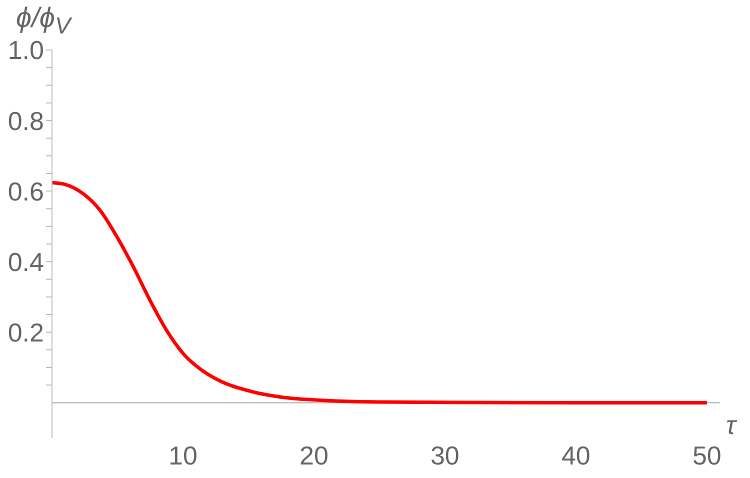 This screenshot has height=478, width=750. I want to click on y-tick-label: 0.4, so click(26, 261).